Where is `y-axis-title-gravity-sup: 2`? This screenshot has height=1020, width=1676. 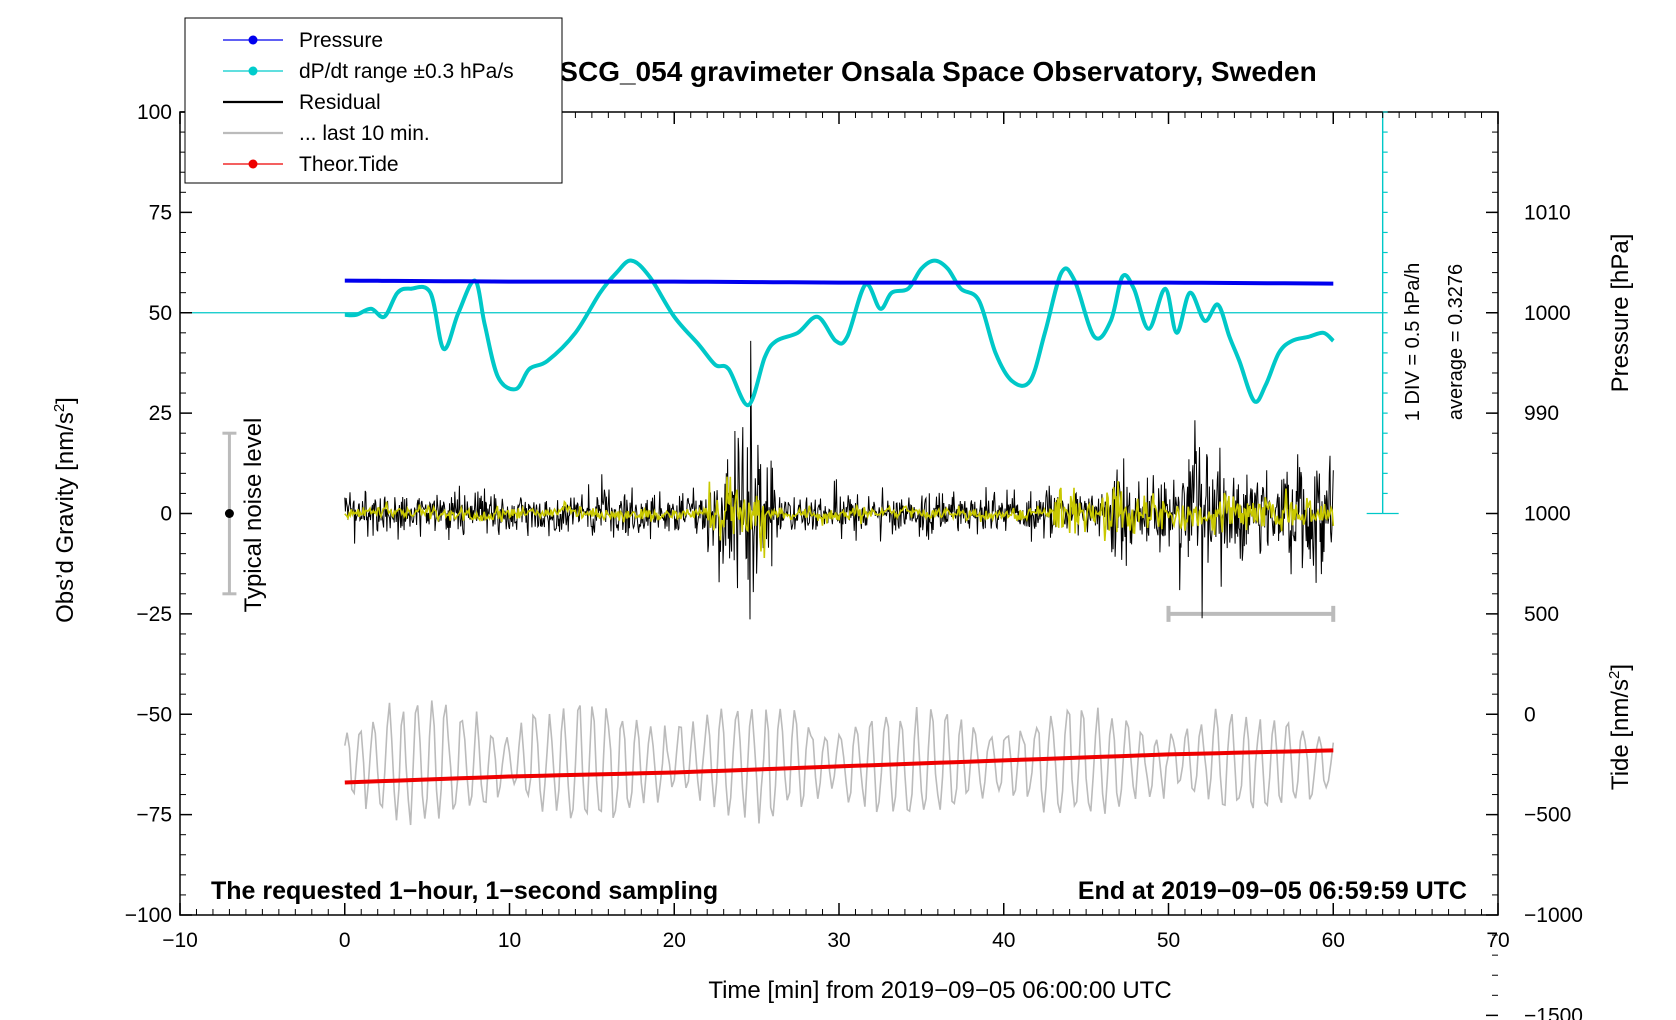
y-axis-title-gravity-sup: 2 is located at coordinates (59, 408).